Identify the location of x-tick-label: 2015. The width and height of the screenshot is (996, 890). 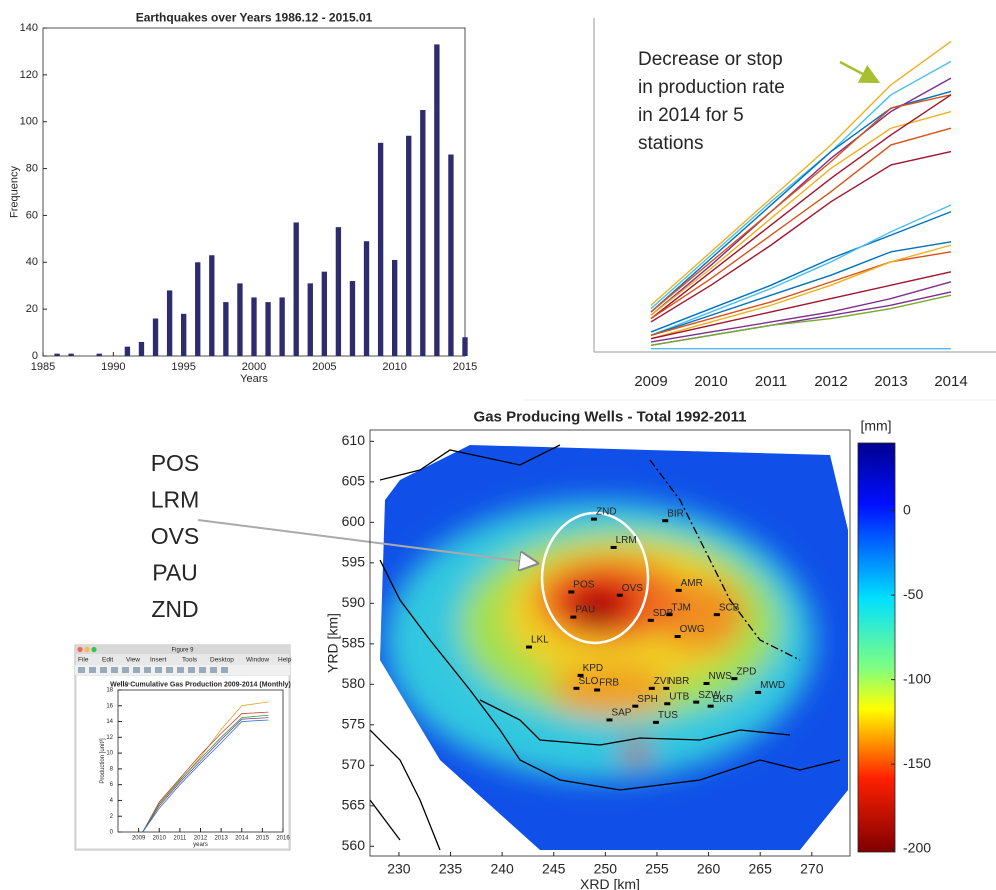
(465, 367).